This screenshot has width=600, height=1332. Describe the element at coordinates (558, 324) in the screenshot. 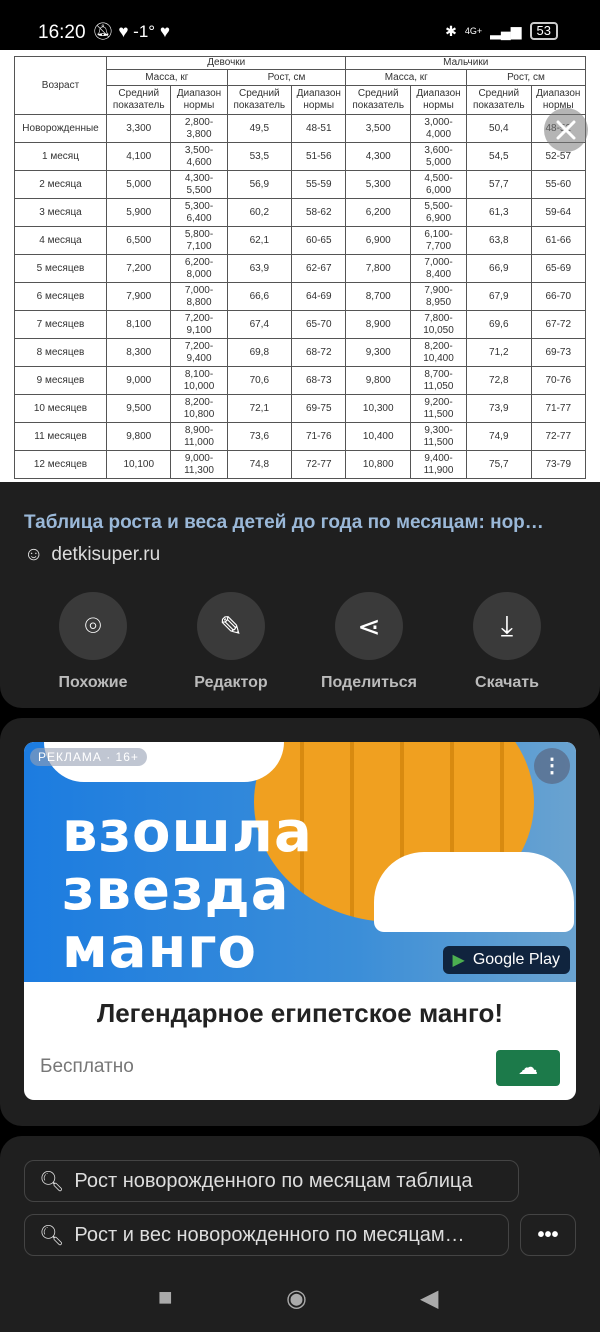

I see `value-cell: 67-72` at that location.